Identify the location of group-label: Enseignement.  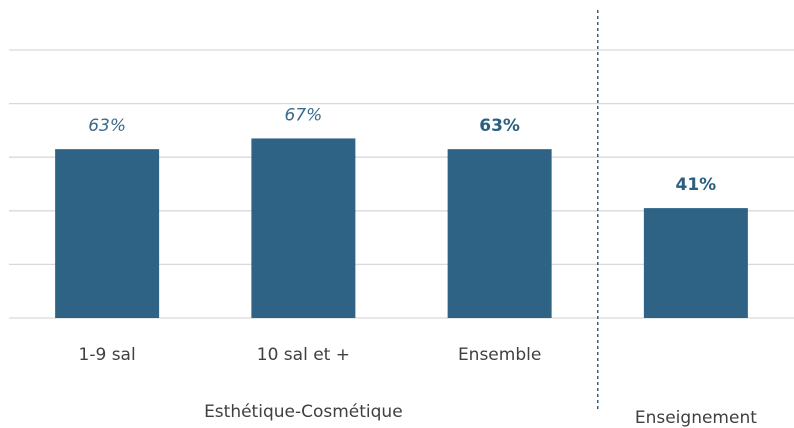
(696, 418).